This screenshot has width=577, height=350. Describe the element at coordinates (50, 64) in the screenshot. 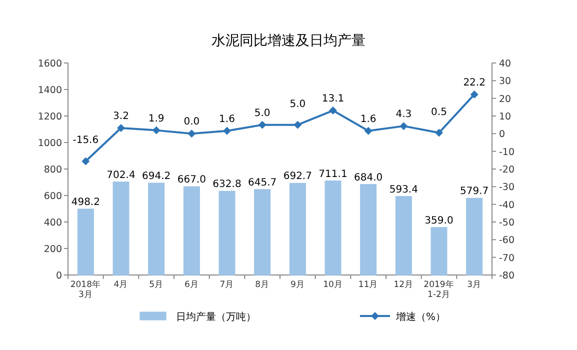

I see `y-tick-label: 1600` at that location.